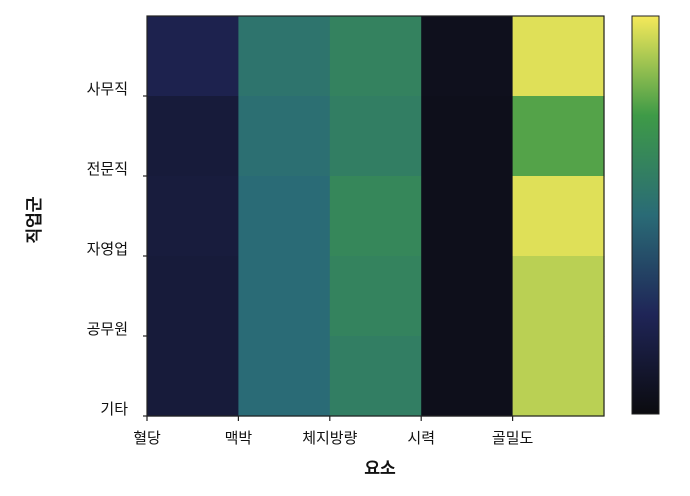 The width and height of the screenshot is (690, 496). I want to click on y-tick-label: 기타, so click(114, 409).